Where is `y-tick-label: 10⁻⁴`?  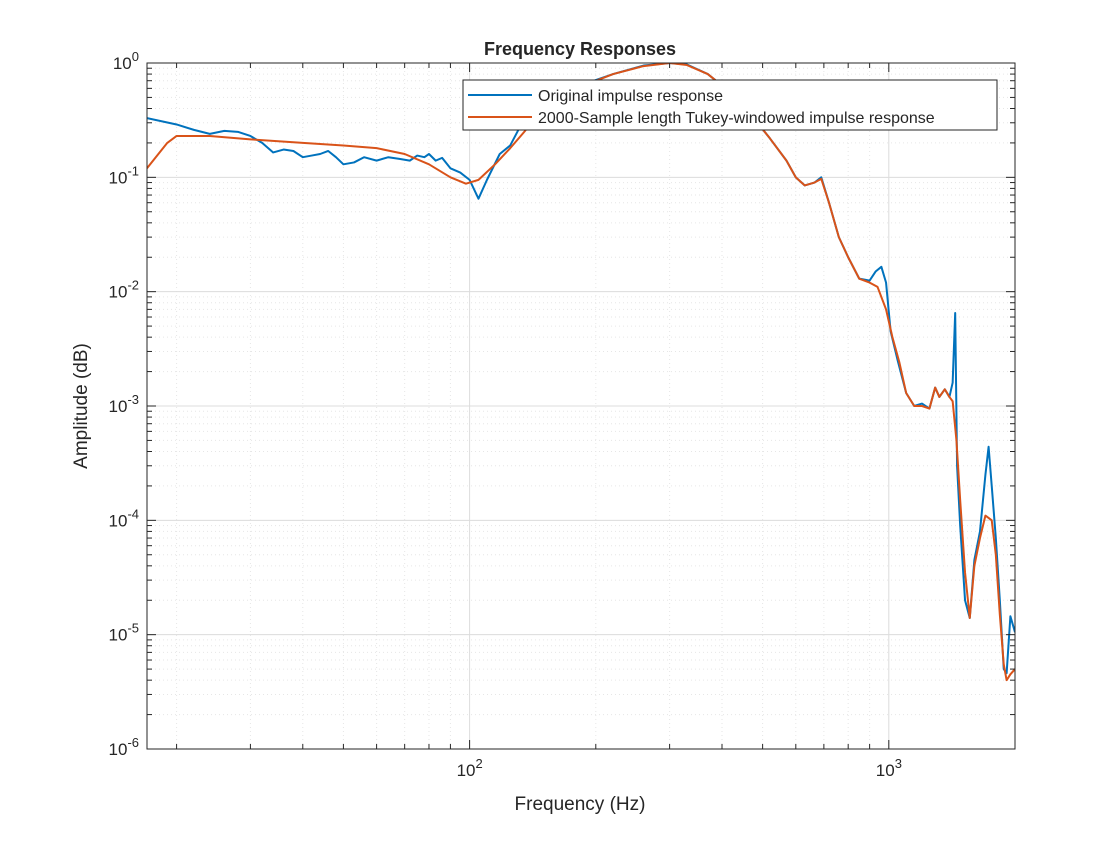 y-tick-label: 10⁻⁴ is located at coordinates (124, 518).